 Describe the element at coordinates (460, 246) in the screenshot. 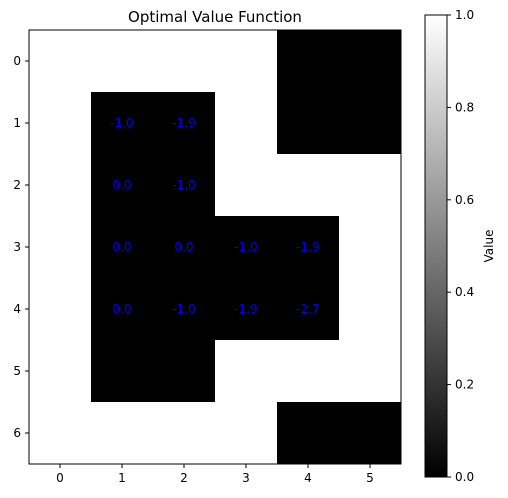

I see `colorbar-ticks: 0.0 0.2 0.4 0.6 0.8 1.0` at that location.